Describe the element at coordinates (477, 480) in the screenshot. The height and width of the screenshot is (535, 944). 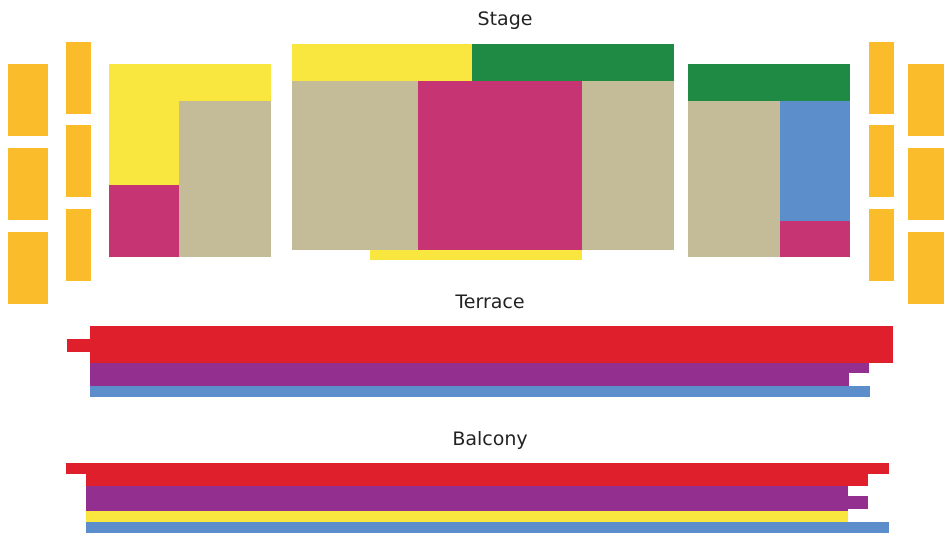
I see `balcony-row-red-lower` at that location.